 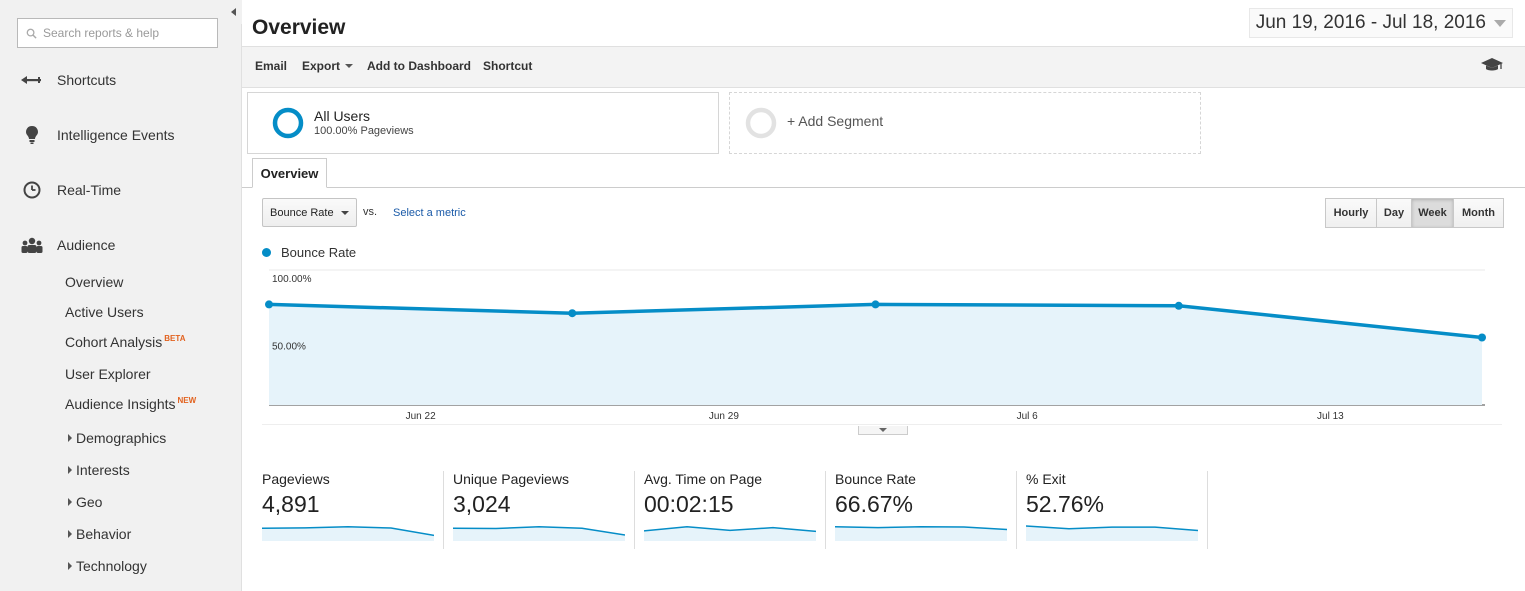 I want to click on sidebar-subitem-user-explorer: User Explorer, so click(x=108, y=374).